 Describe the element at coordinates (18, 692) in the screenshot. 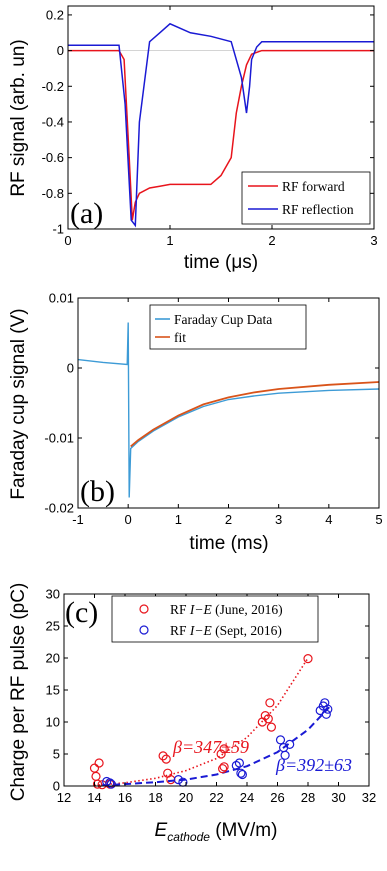

I see `panel-c-ylabel: Charge per RF pulse (pC)` at that location.